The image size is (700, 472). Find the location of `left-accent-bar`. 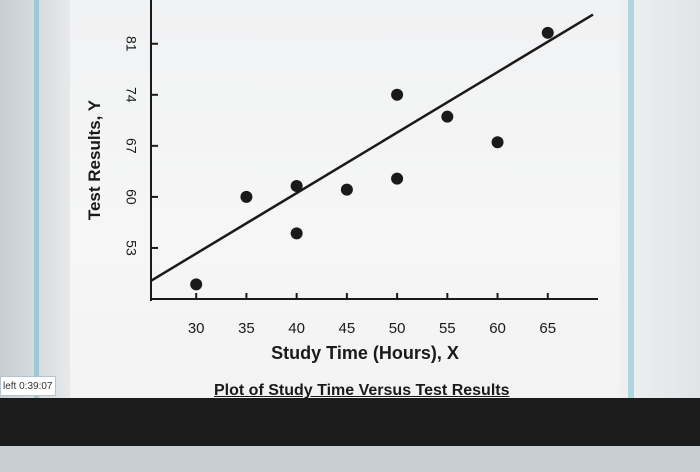

left-accent-bar is located at coordinates (36, 199).